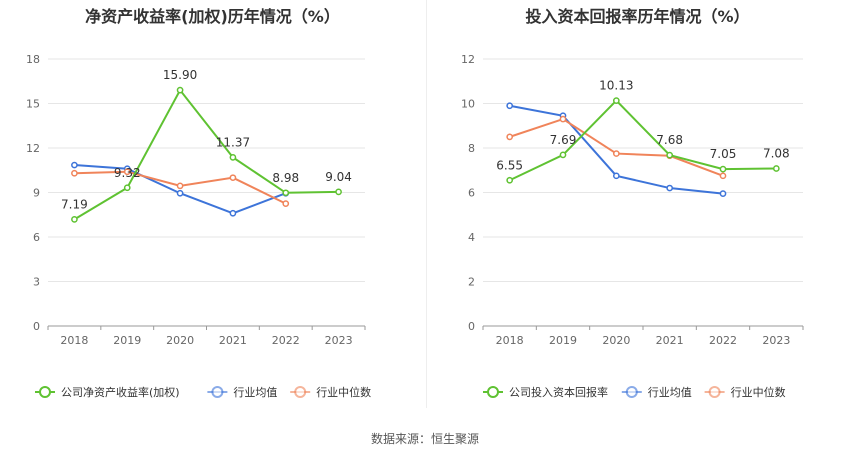 This screenshot has width=850, height=459. What do you see at coordinates (36, 282) in the screenshot?
I see `y-tick-label: 3` at bounding box center [36, 282].